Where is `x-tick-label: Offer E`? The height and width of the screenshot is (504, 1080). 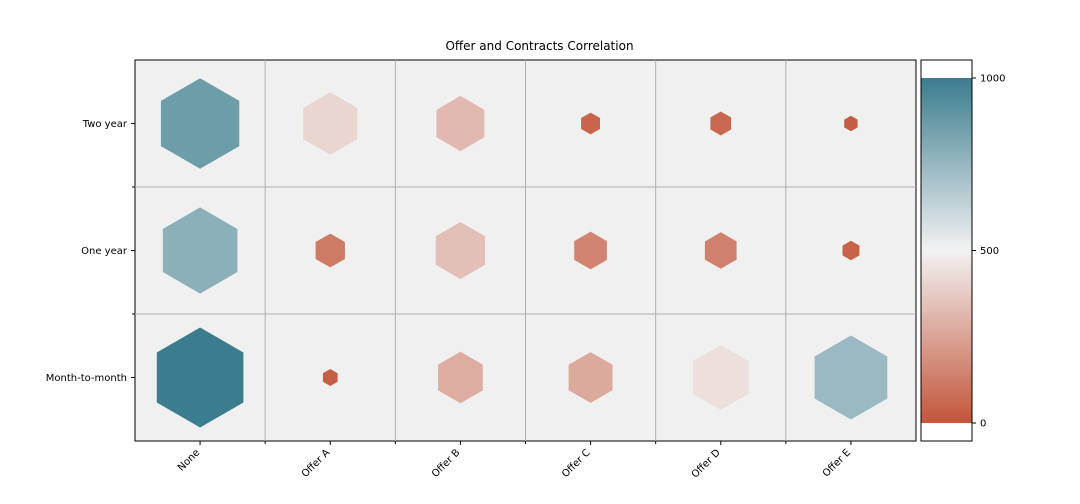
x-tick-label: Offer E is located at coordinates (837, 463).